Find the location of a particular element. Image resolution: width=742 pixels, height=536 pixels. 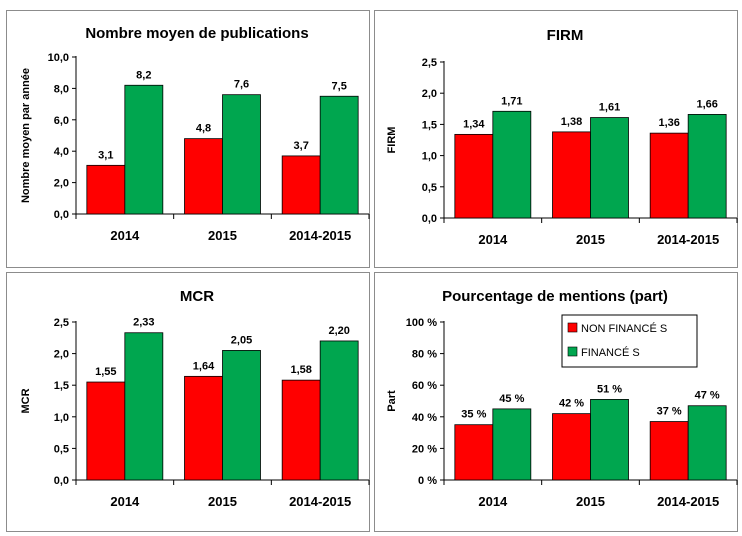

data-label: 1,38 is located at coordinates (571, 122).